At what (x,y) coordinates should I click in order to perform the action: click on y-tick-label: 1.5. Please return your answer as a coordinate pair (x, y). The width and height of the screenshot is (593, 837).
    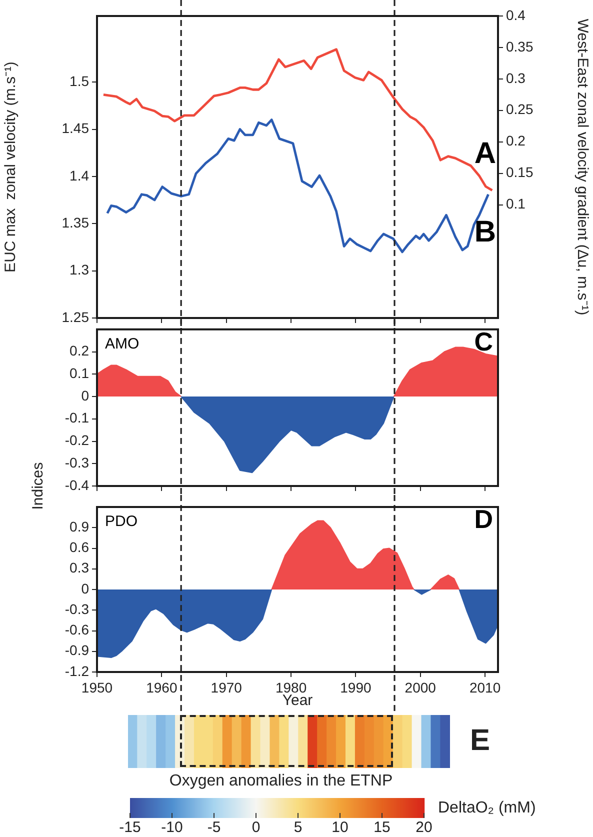
    Looking at the image, I should click on (80, 80).